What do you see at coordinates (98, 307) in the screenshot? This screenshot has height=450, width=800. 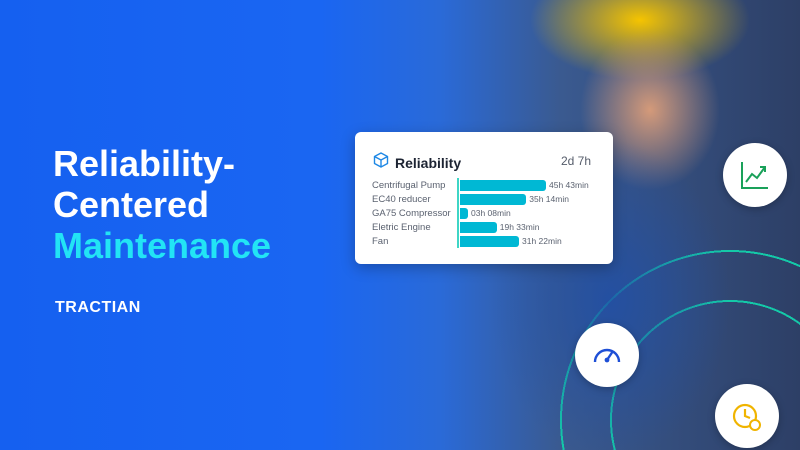 I see `tractian-logo: TRACTIAN` at bounding box center [98, 307].